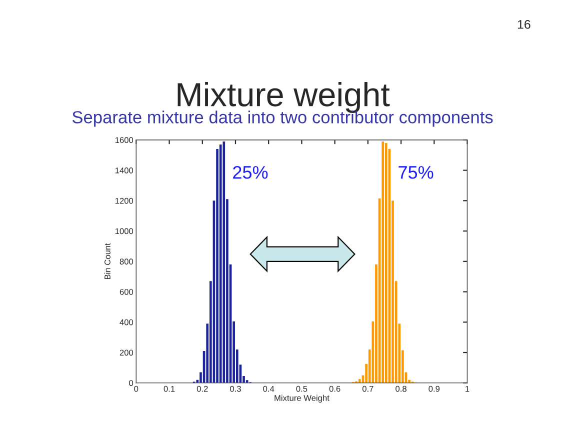 The width and height of the screenshot is (565, 424). Describe the element at coordinates (302, 398) in the screenshot. I see `x-axis-title: Mixture Weight` at that location.